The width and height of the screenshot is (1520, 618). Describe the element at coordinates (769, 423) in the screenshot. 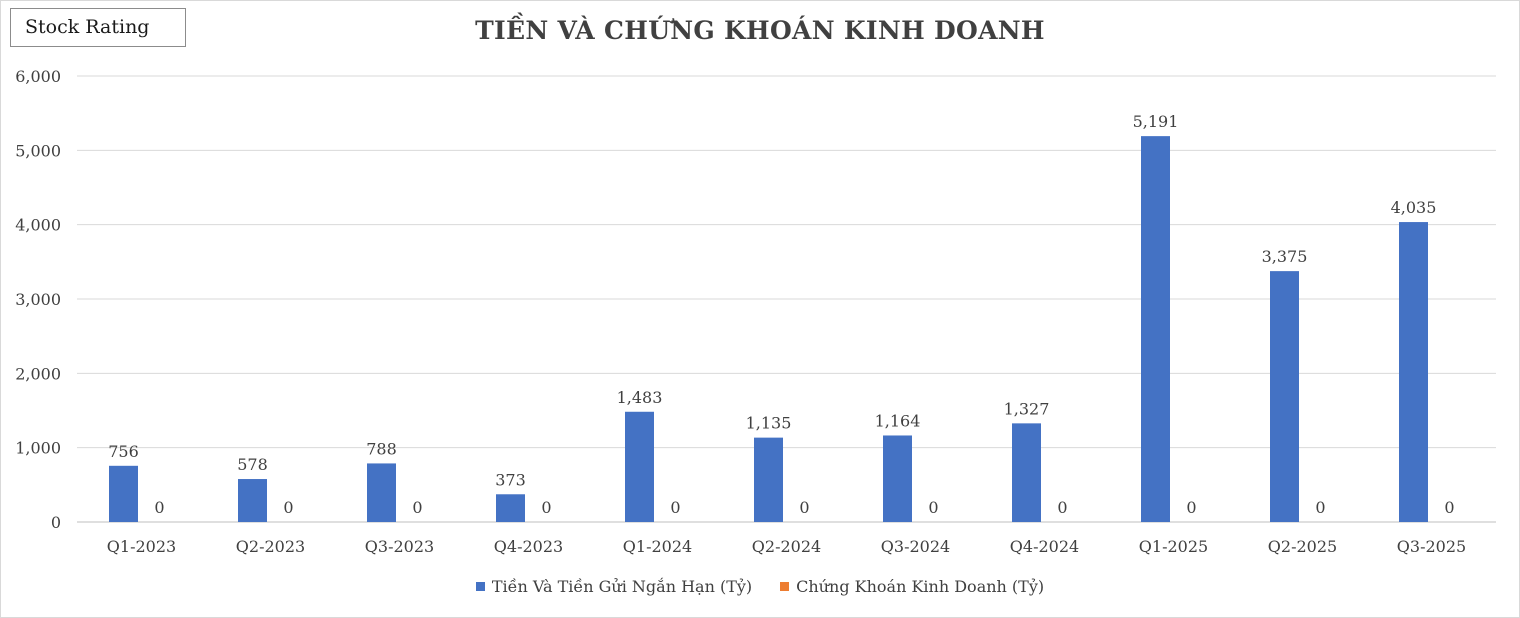

I see `data-label: 1,135` at that location.